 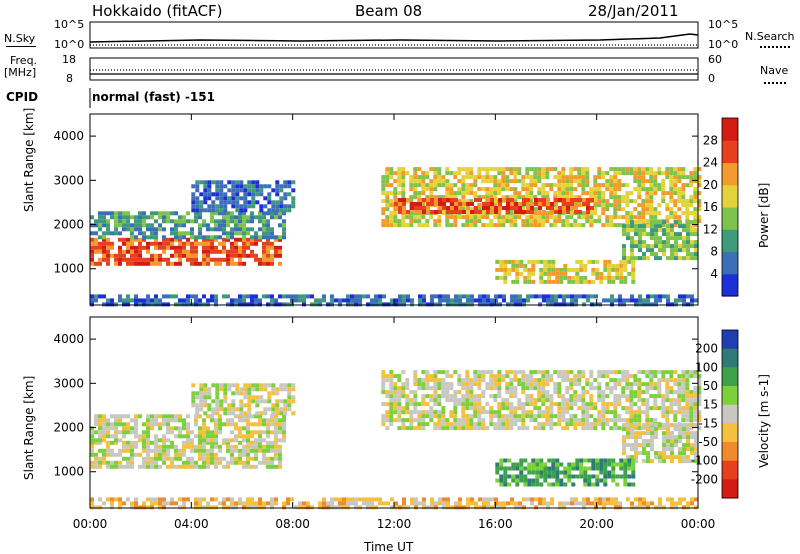 I want to click on velocity-colorbar-tick: 100, so click(x=706, y=367).